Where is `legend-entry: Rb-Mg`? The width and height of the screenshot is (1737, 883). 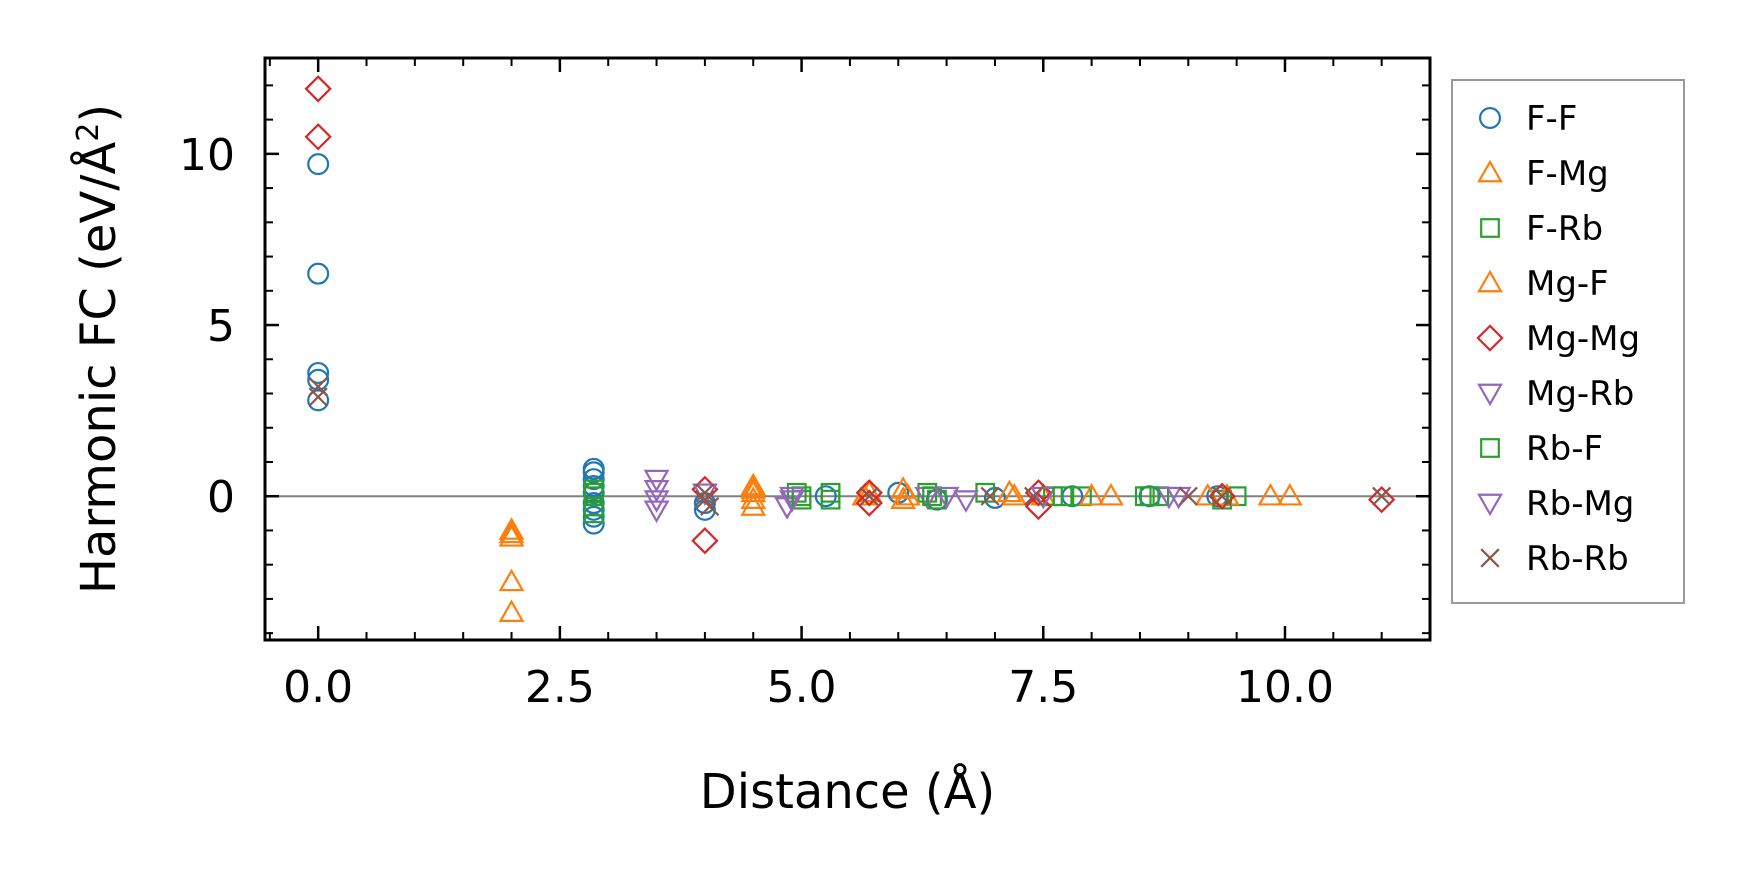
legend-entry: Rb-Mg is located at coordinates (1555, 504).